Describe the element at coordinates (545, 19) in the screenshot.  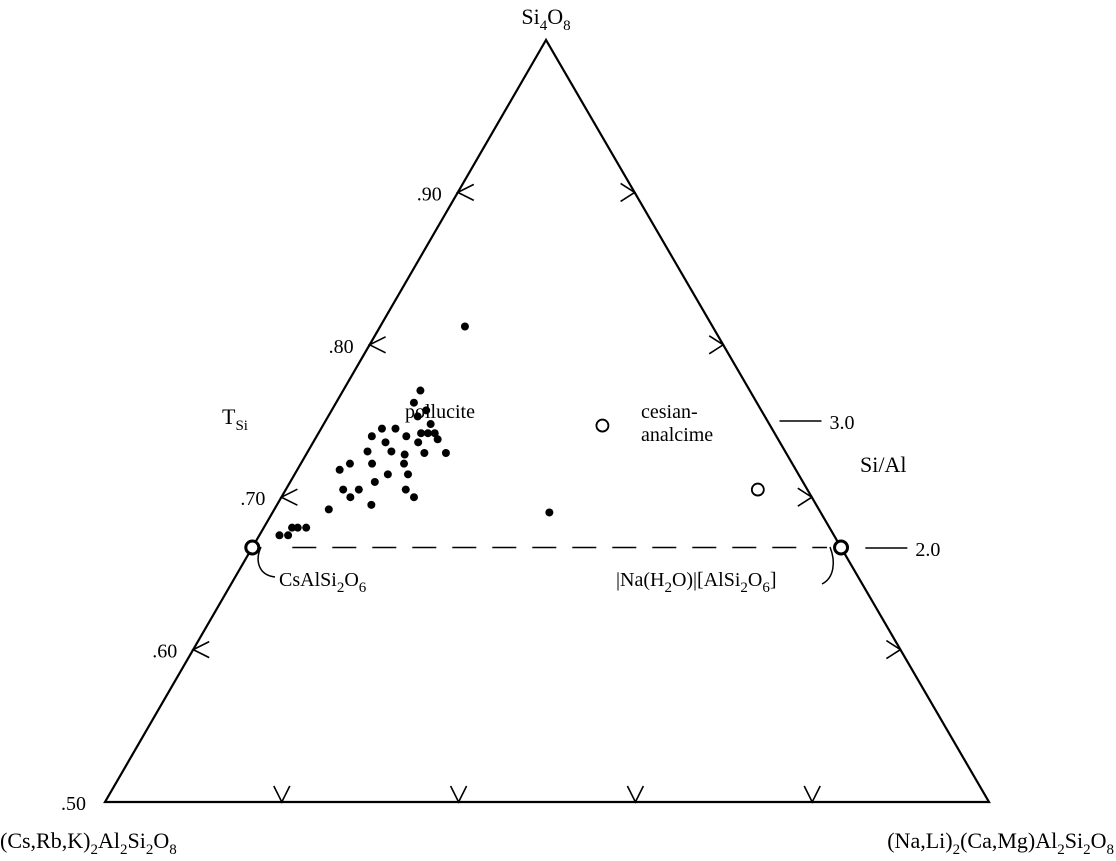
I see `apex-label-top: Si4O8` at that location.